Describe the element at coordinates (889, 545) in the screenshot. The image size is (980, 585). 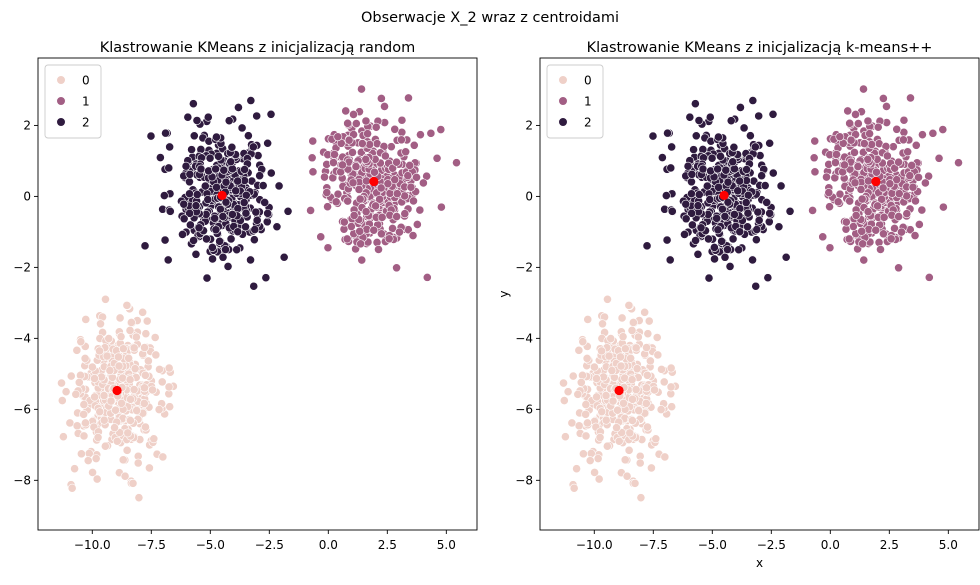
I see `x-tick-label: 2.5` at that location.